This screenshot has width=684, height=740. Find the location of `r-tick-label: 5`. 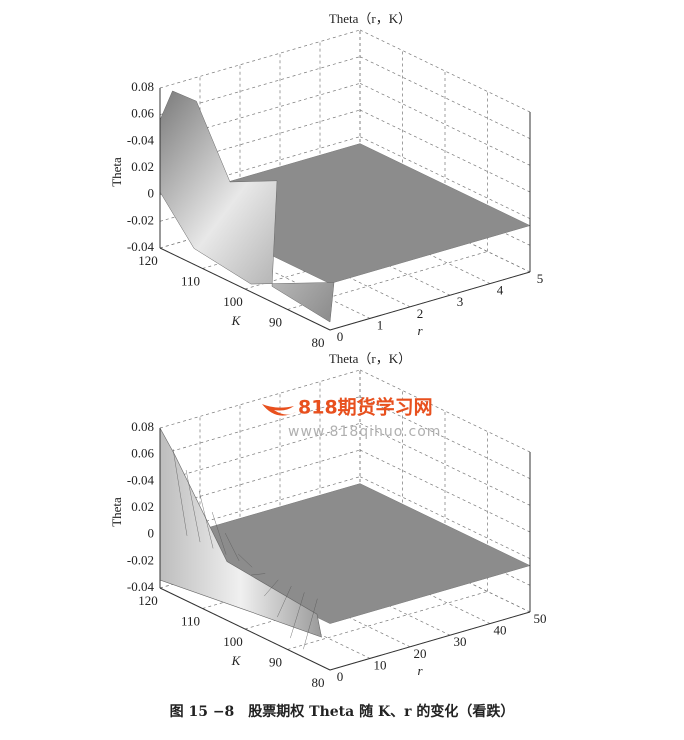

r-tick-label: 5 is located at coordinates (540, 278).